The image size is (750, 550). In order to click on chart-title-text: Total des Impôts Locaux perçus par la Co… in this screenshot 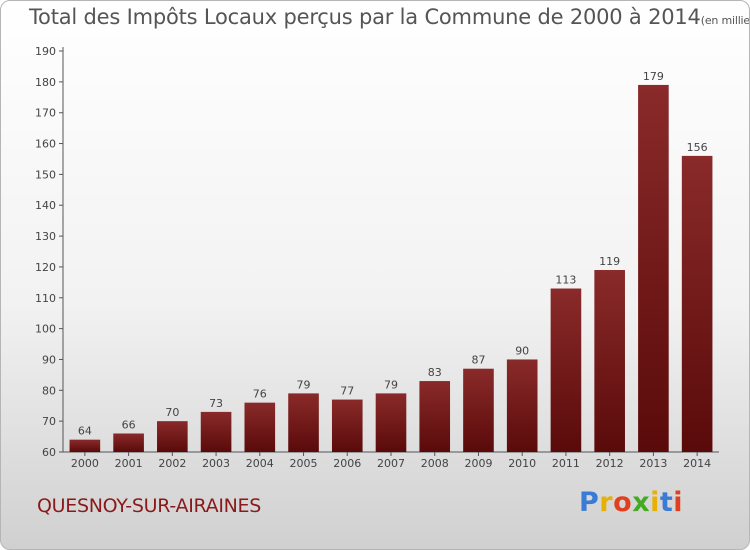, I will do `click(365, 17)`.